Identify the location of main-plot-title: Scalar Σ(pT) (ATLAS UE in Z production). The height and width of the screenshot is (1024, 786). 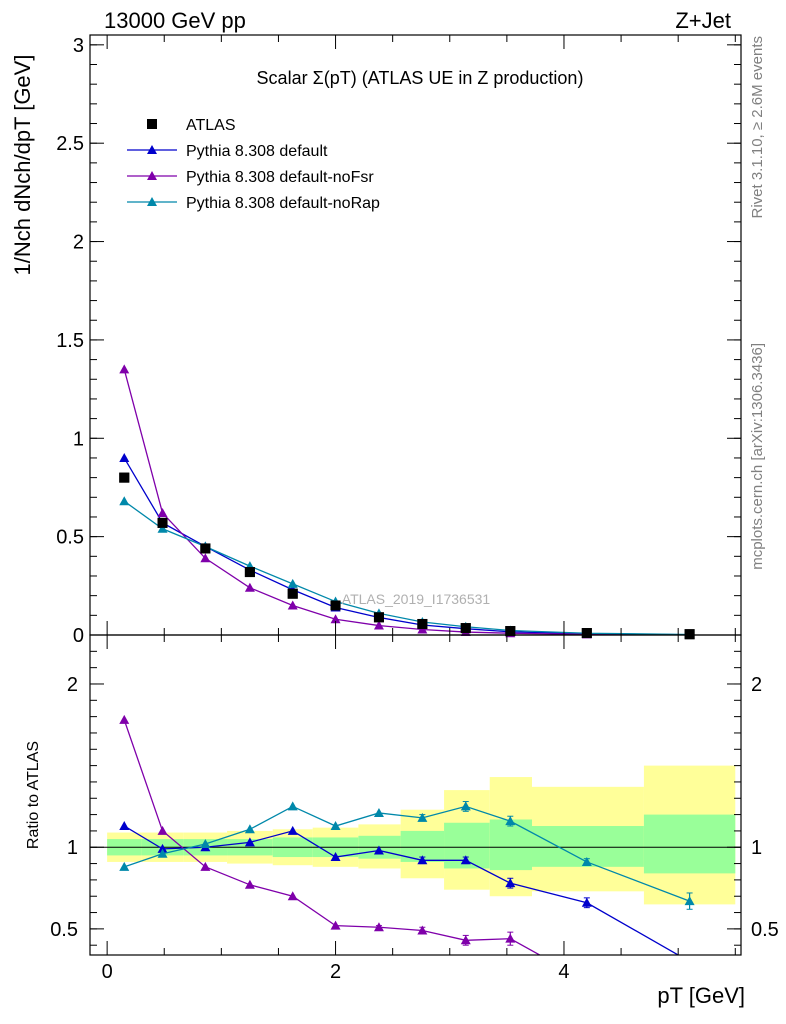
(420, 78).